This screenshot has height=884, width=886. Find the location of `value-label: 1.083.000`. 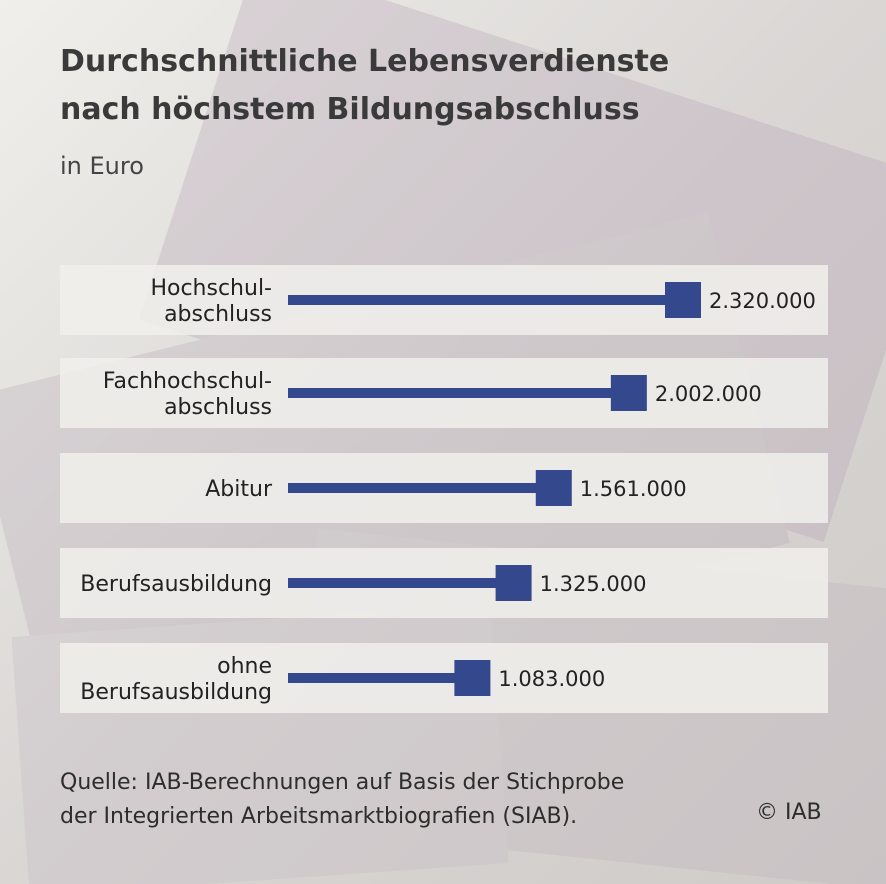

value-label: 1.083.000 is located at coordinates (551, 679).